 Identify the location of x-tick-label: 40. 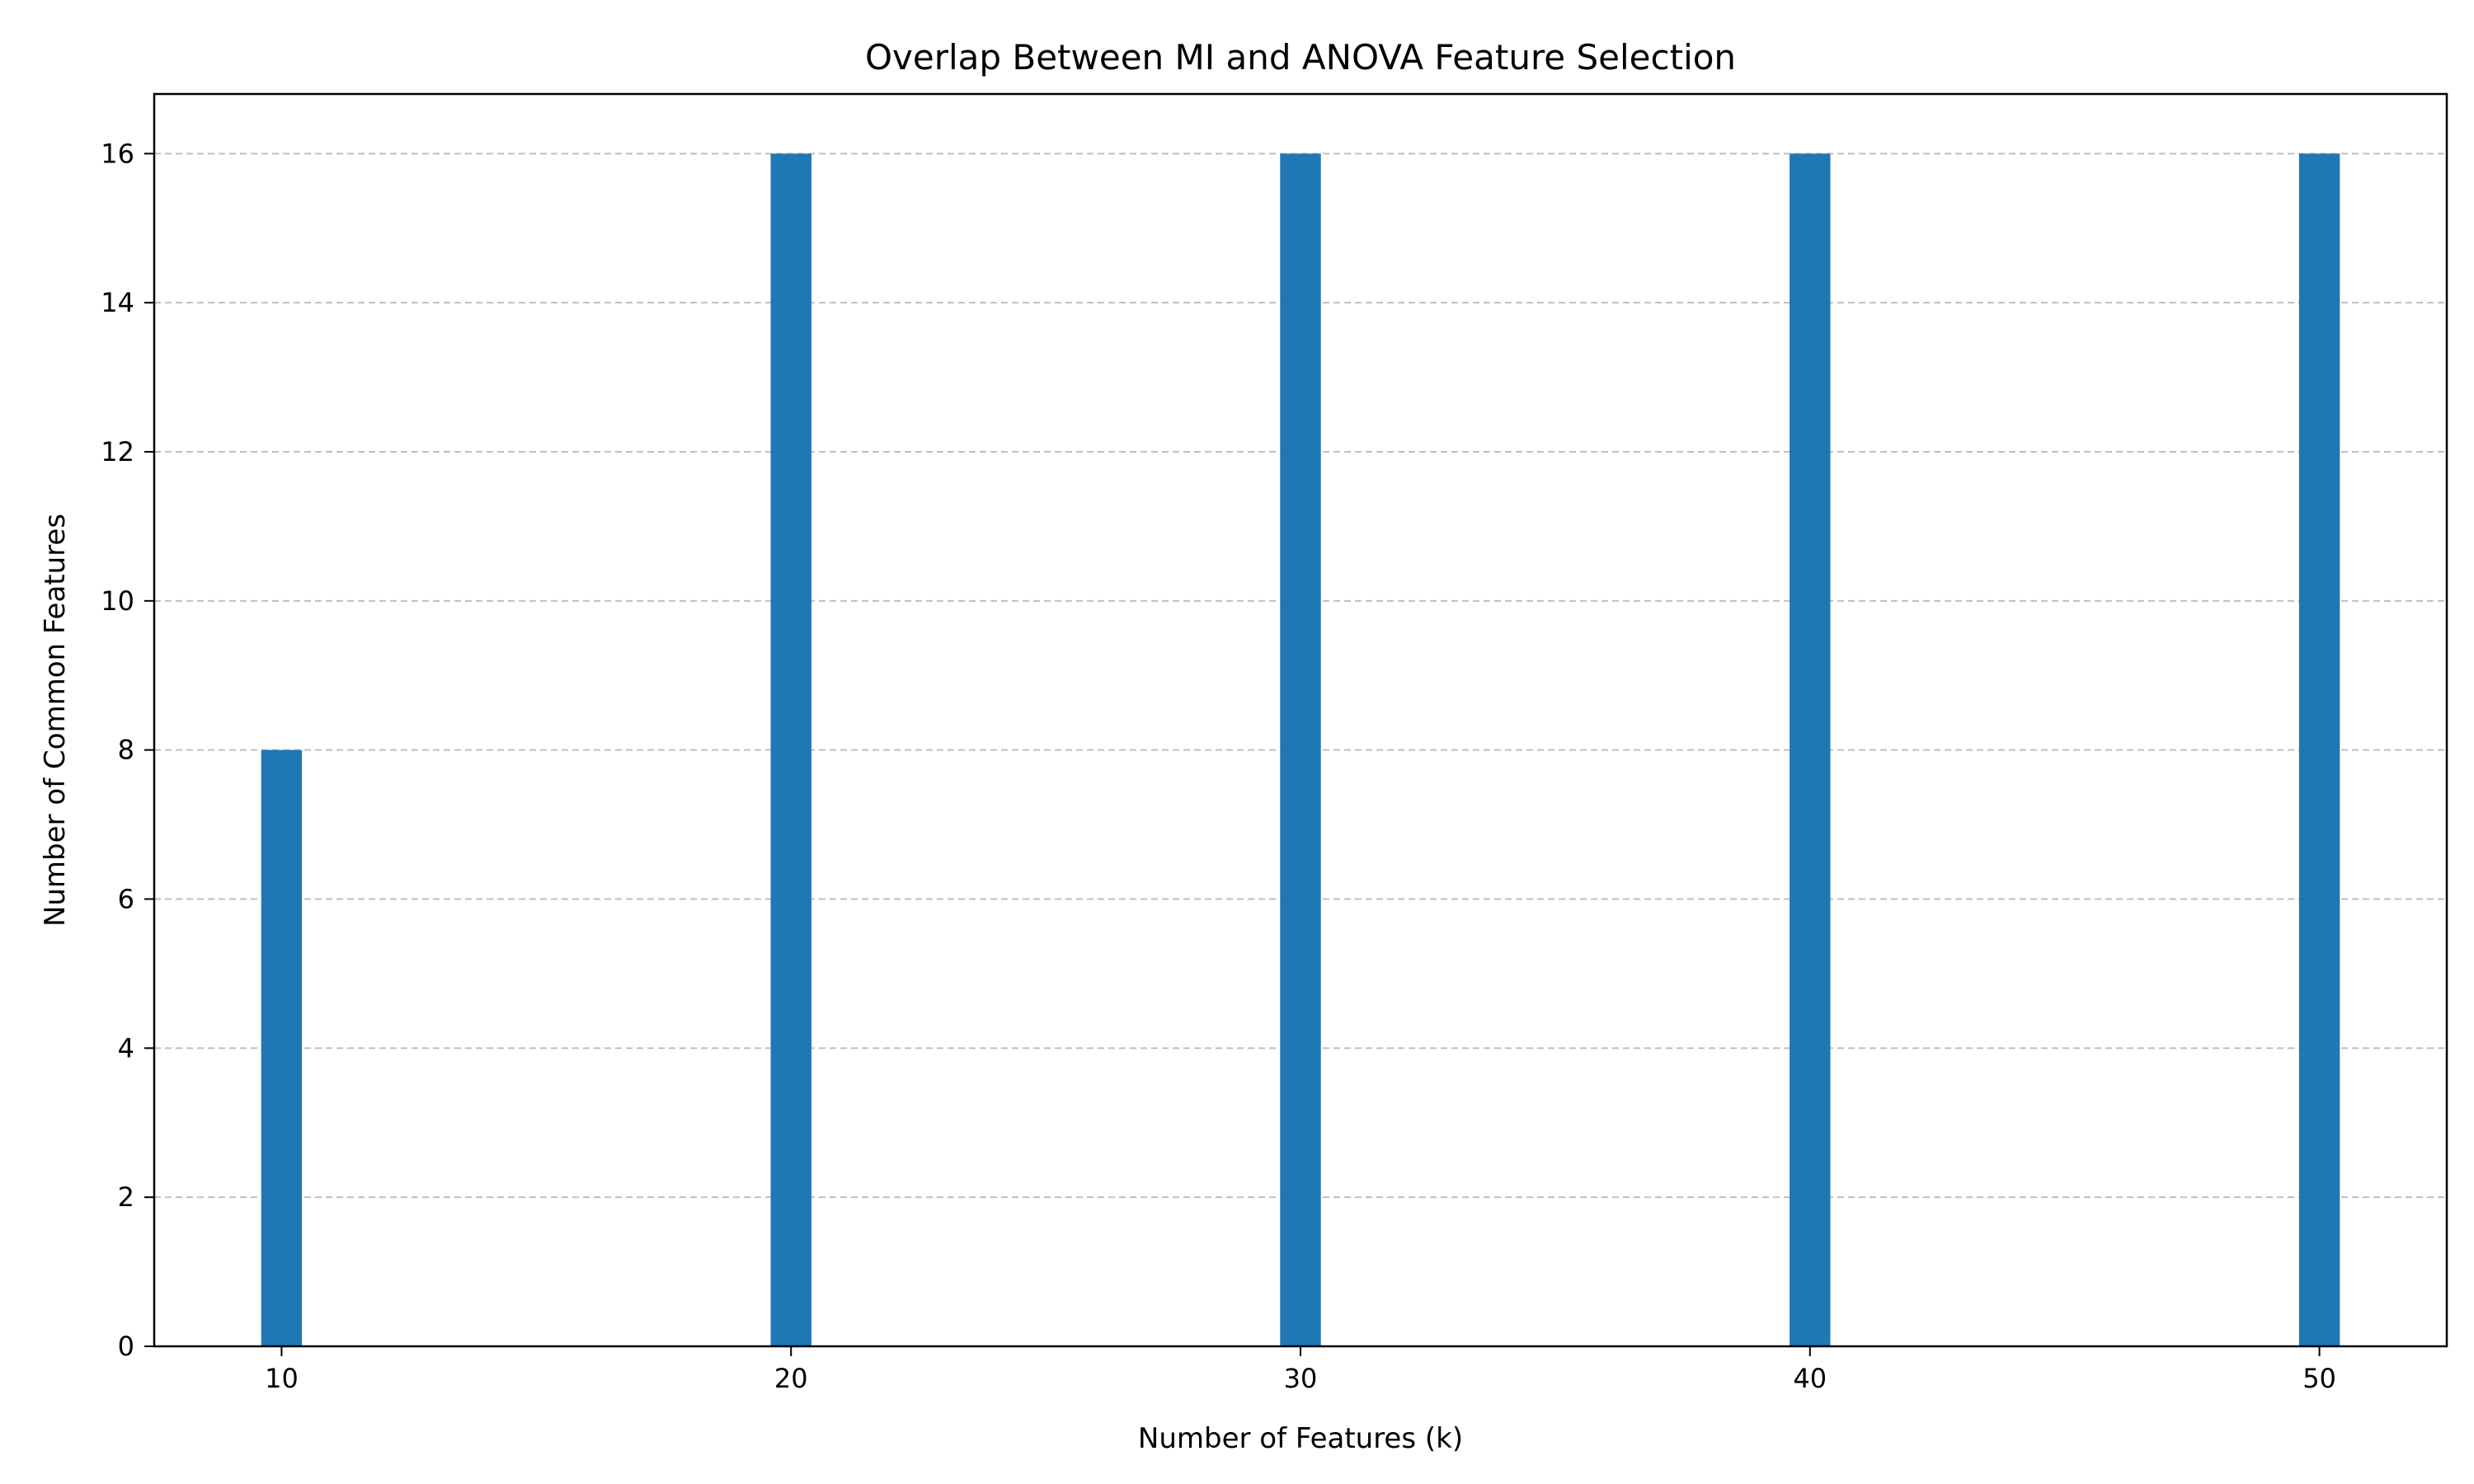
(1810, 1378).